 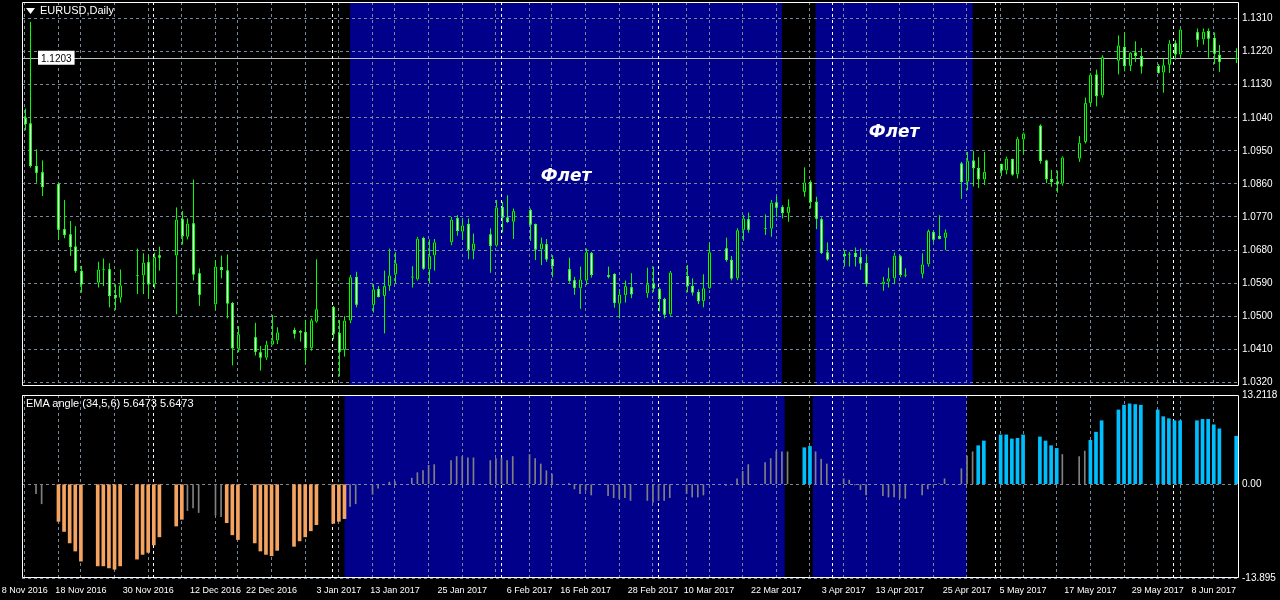 What do you see at coordinates (1258, 183) in the screenshot?
I see `y-tick-label: 1.0860` at bounding box center [1258, 183].